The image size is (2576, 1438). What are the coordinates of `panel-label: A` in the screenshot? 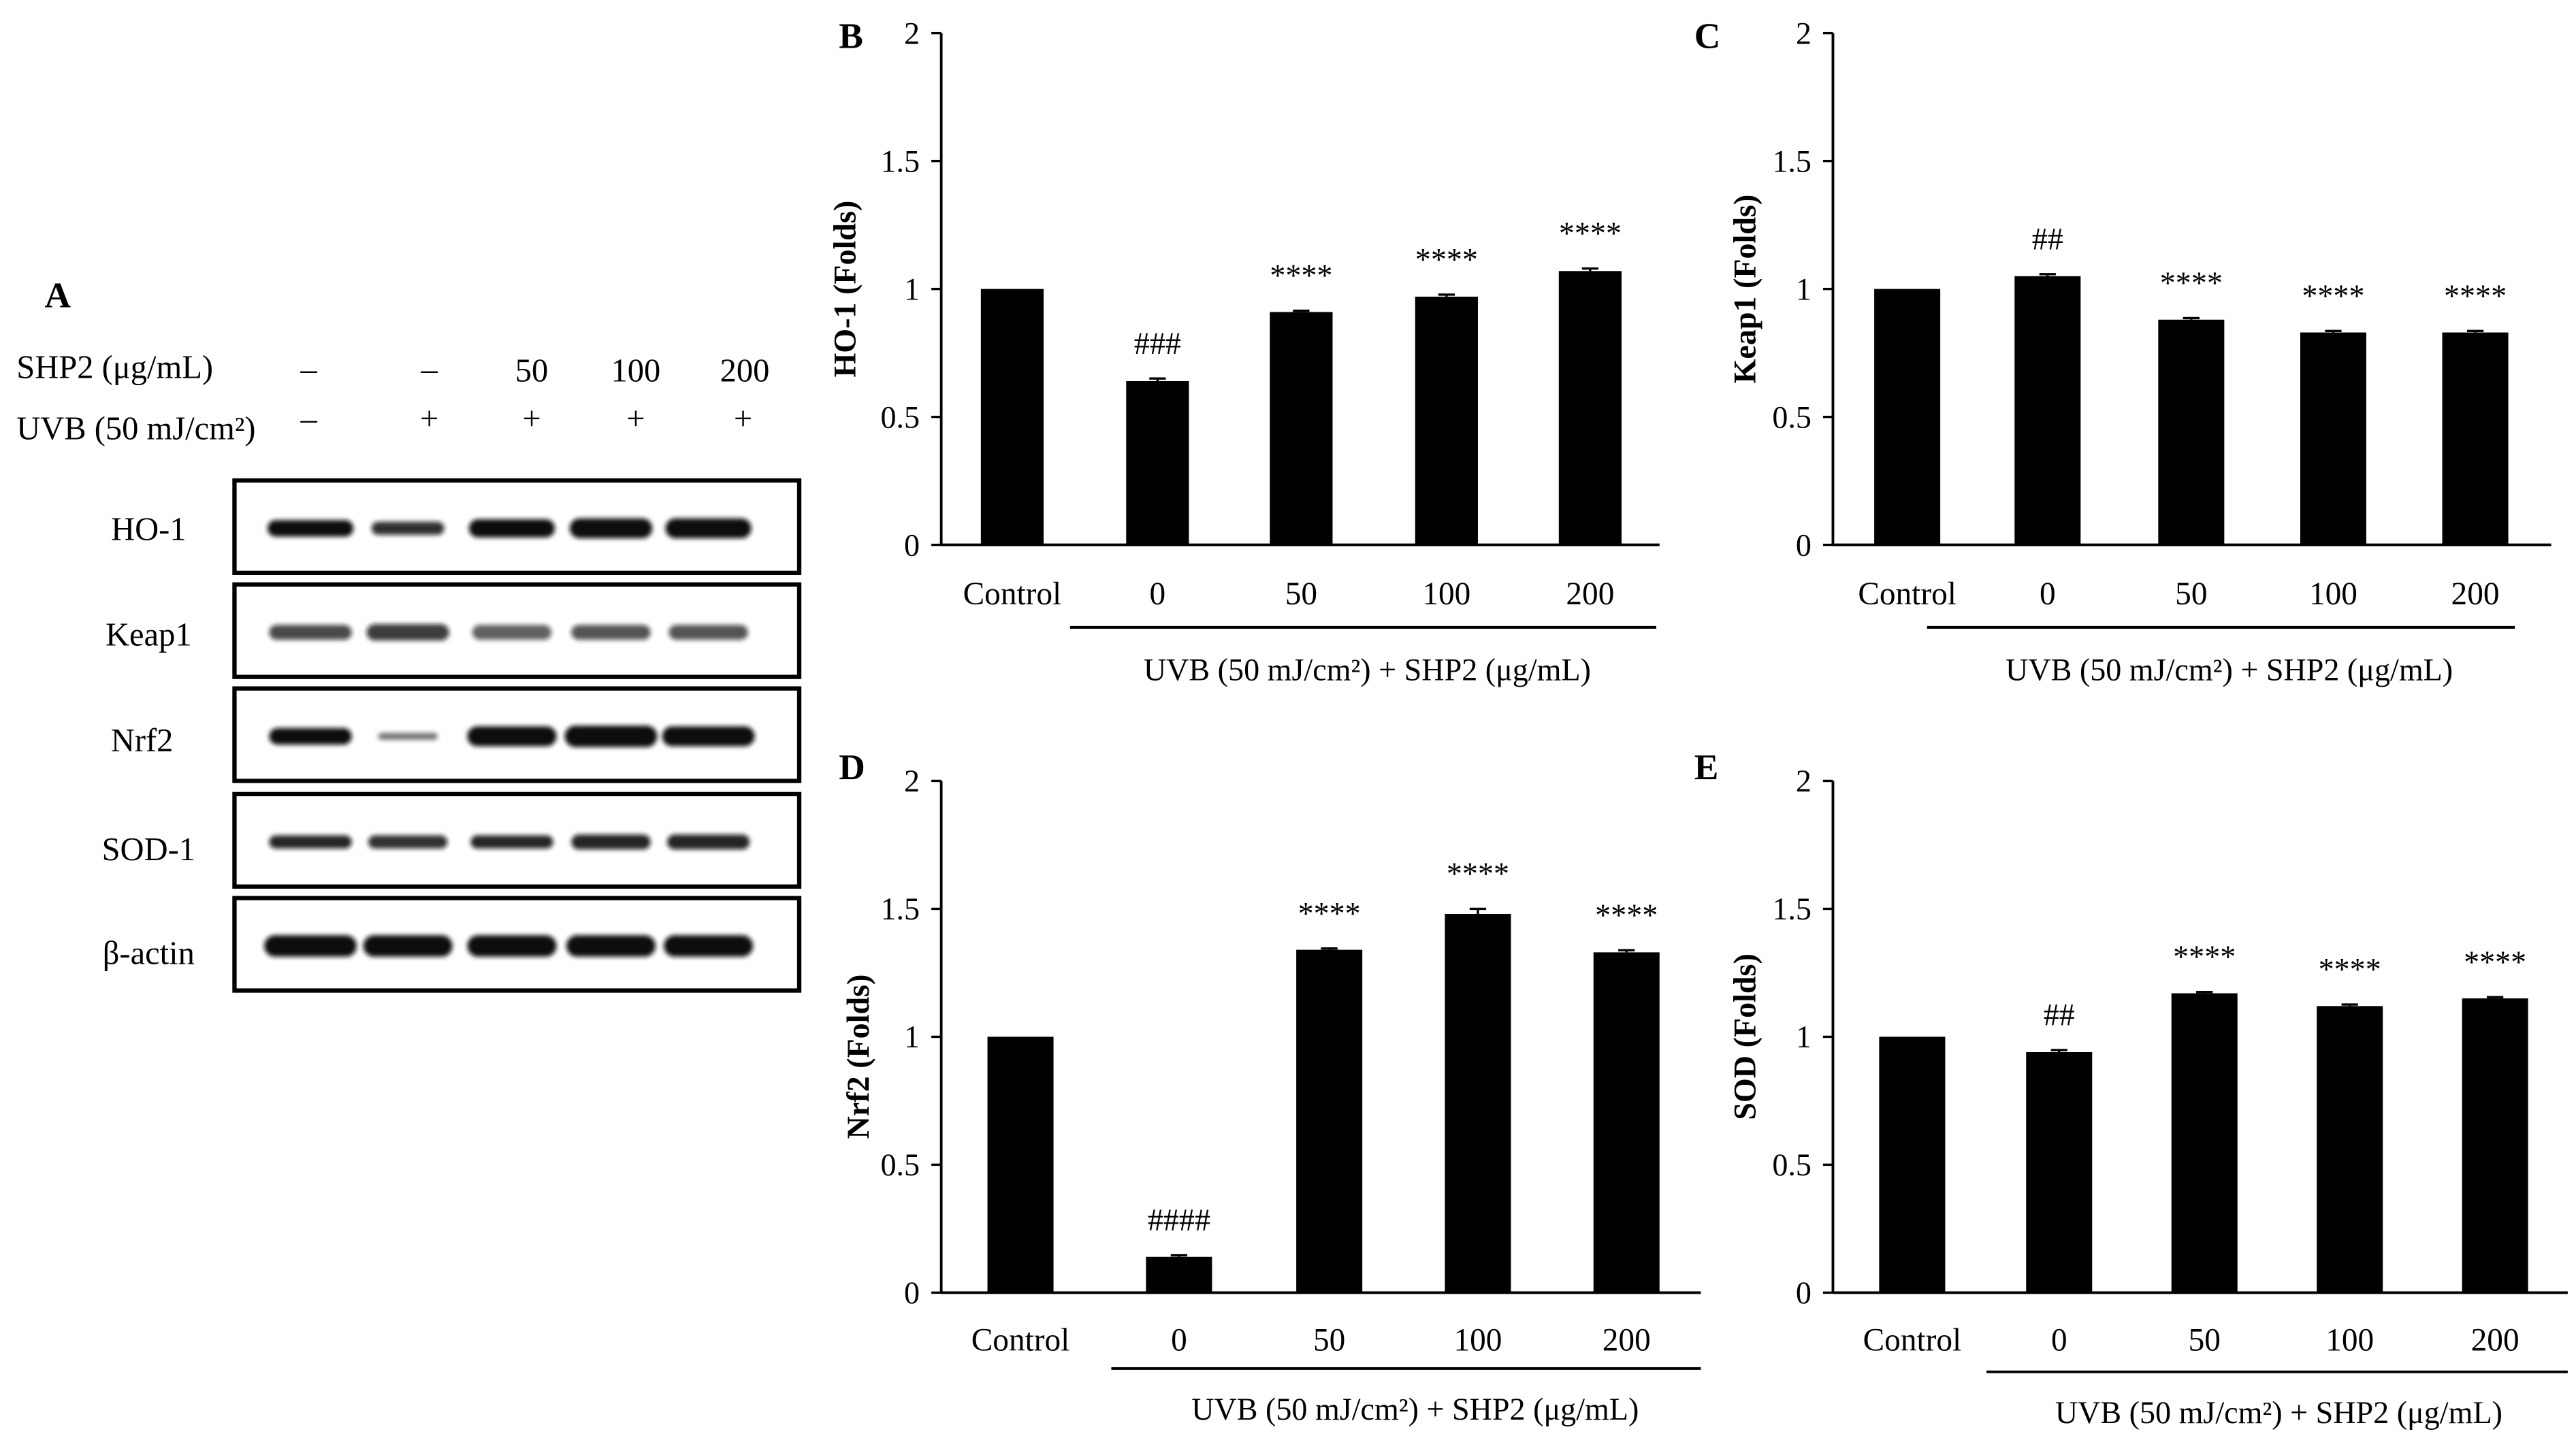 It's located at (58, 294).